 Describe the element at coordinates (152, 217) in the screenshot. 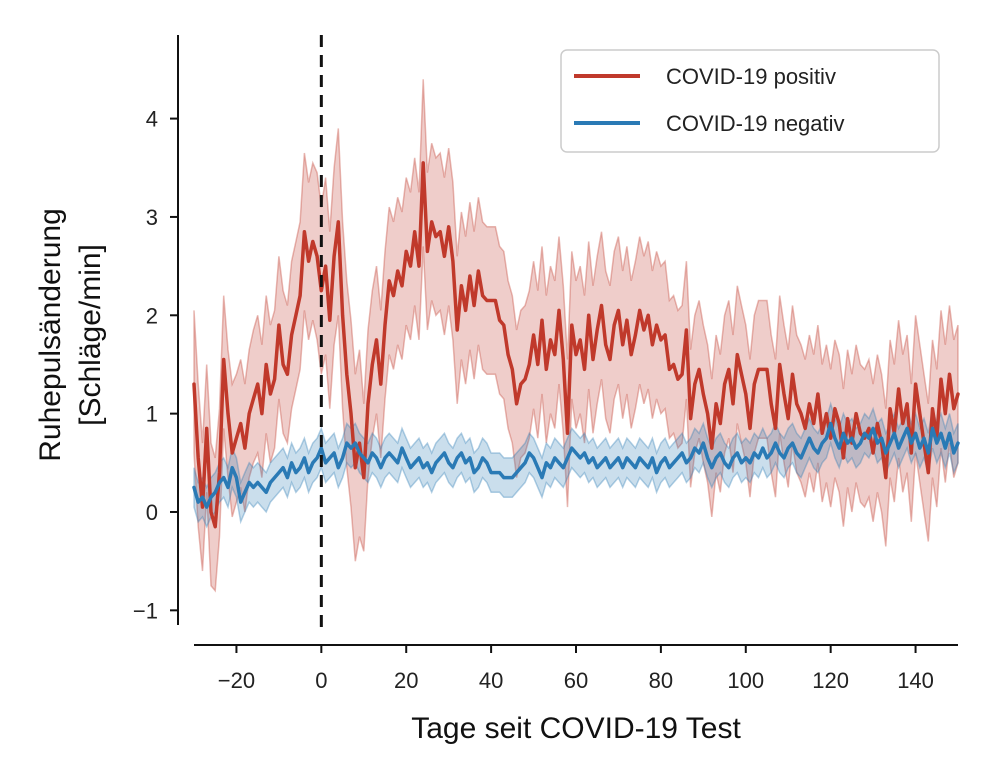

I see `y-tick-label: 3` at that location.